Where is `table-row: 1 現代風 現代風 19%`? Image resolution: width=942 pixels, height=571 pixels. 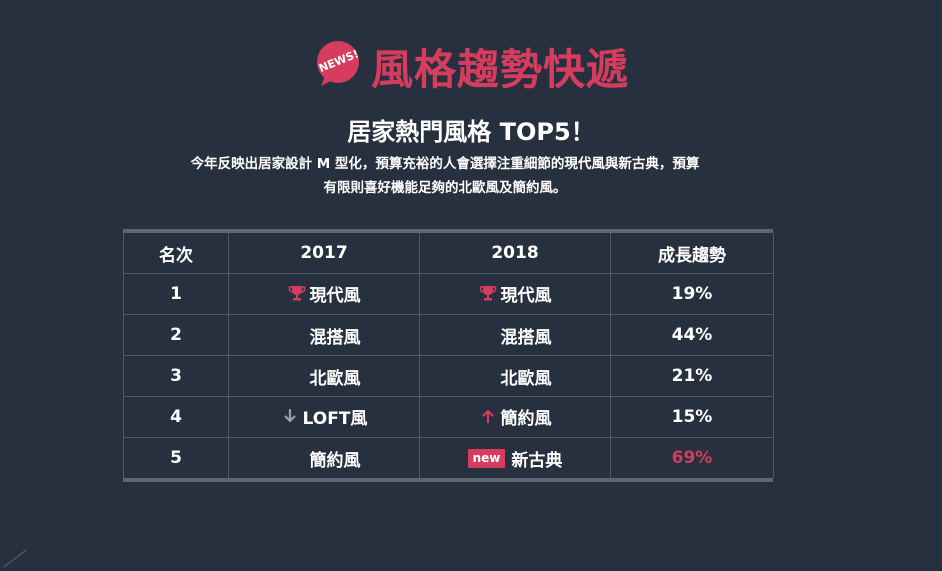 table-row: 1 現代風 現代風 19% is located at coordinates (448, 294).